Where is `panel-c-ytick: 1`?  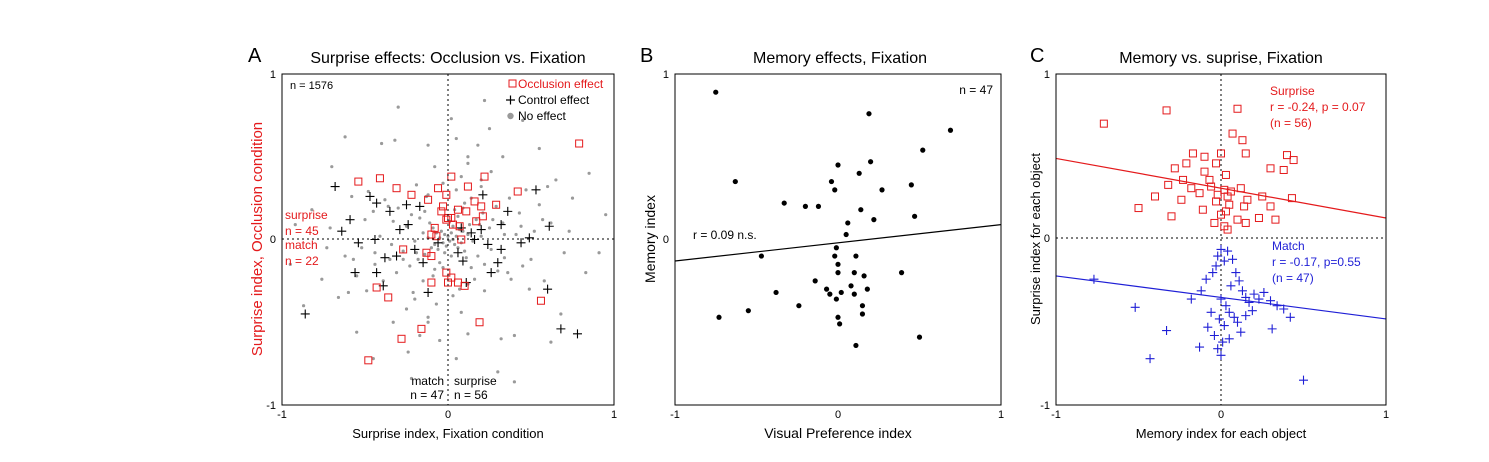 panel-c-ytick: 1 is located at coordinates (1047, 75).